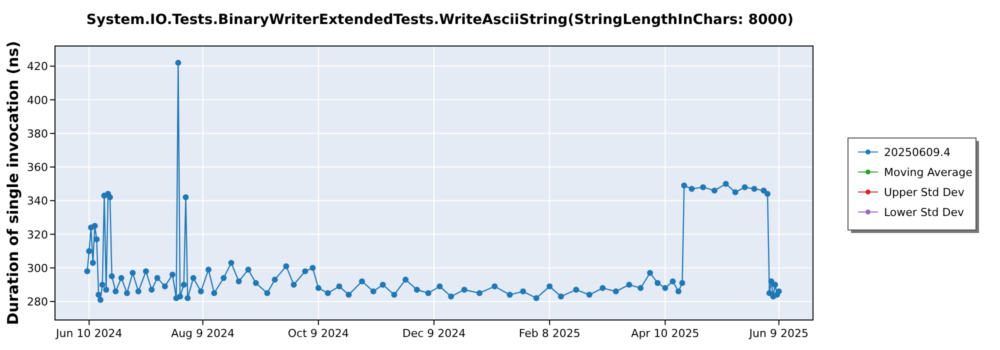 This screenshot has width=1000, height=350. What do you see at coordinates (203, 333) in the screenshot?
I see `x-tick-label: Aug 9 2024` at bounding box center [203, 333].